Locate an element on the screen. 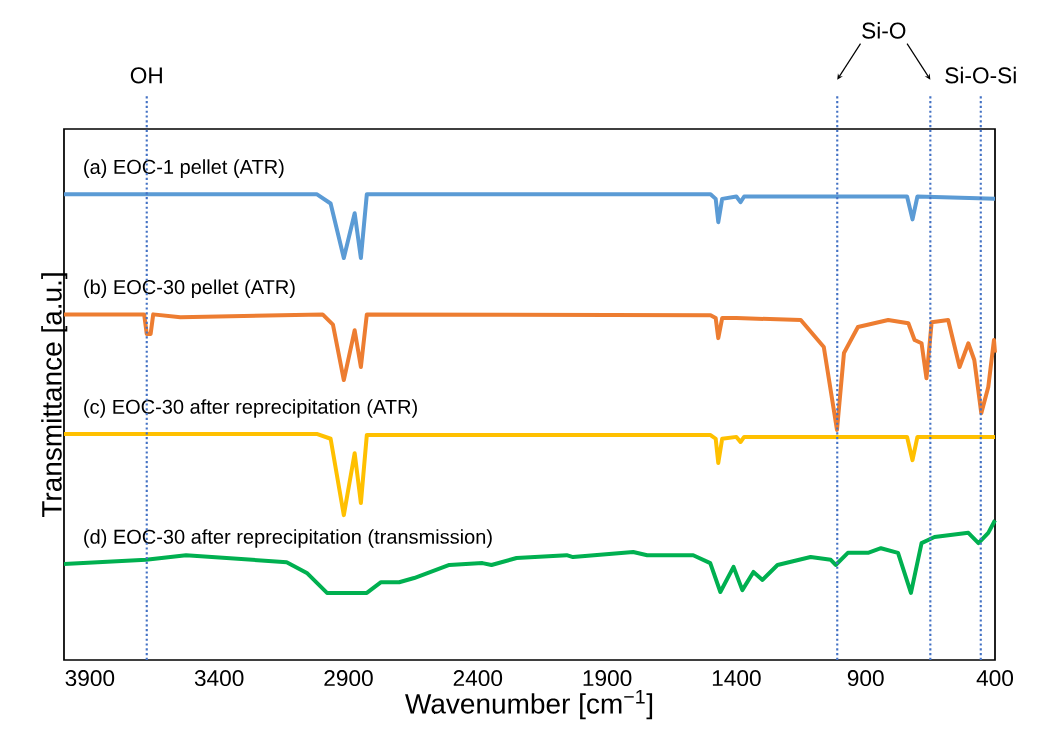  x-tick-label: 900 is located at coordinates (865, 678).